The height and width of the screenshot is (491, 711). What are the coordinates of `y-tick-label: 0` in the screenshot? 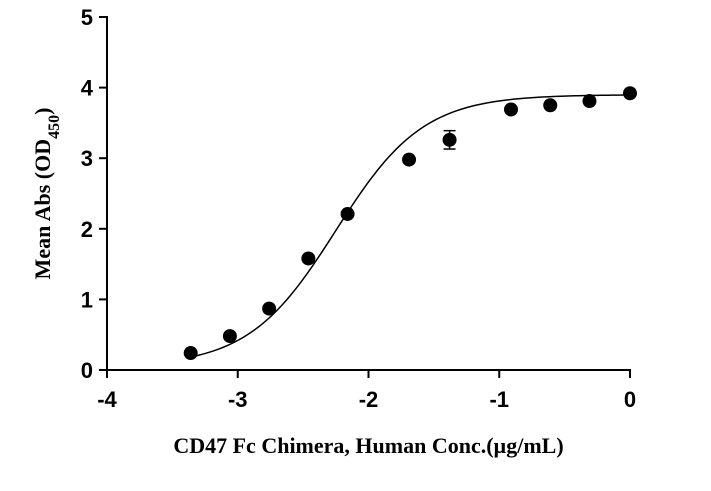 It's located at (87, 370).